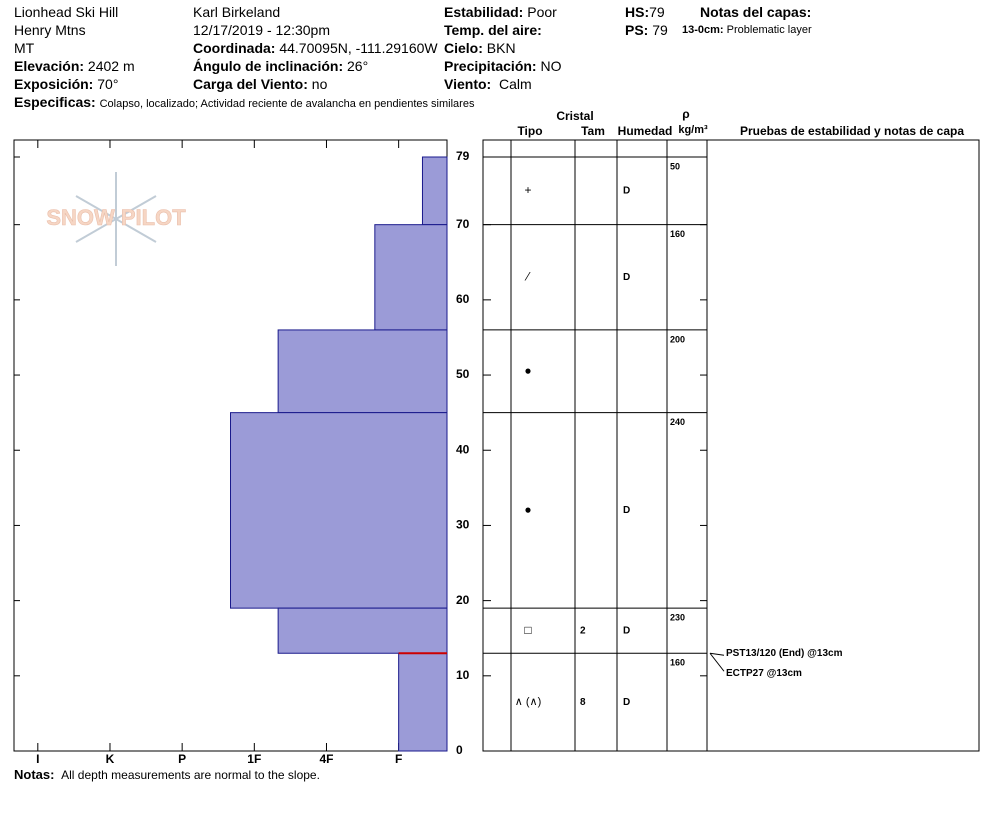 This screenshot has height=840, width=994. I want to click on y-tick-label: 60, so click(463, 299).